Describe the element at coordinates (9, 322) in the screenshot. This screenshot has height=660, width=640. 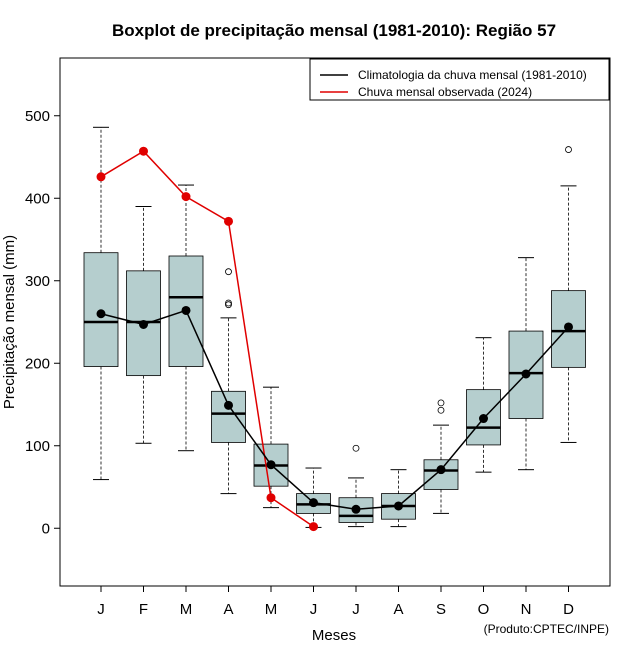
I see `y-axis-label: Precipitação mensal (mm)` at that location.